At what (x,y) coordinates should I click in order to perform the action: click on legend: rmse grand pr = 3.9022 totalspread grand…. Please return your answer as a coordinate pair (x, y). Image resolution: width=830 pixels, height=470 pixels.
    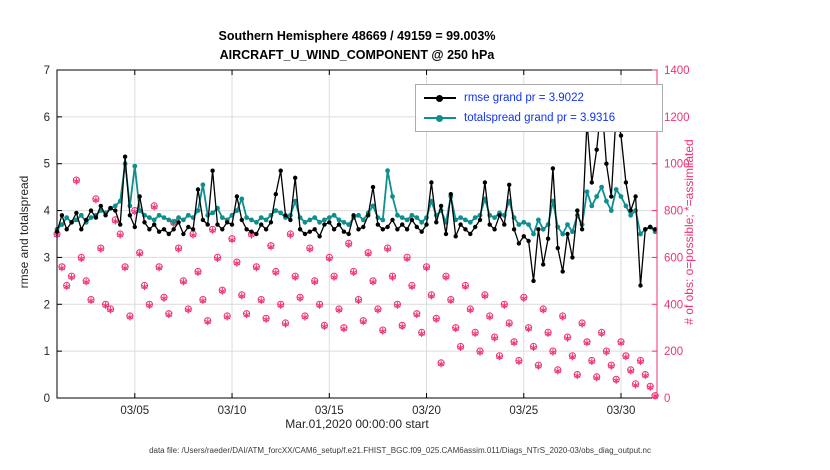
    Looking at the image, I should click on (539, 108).